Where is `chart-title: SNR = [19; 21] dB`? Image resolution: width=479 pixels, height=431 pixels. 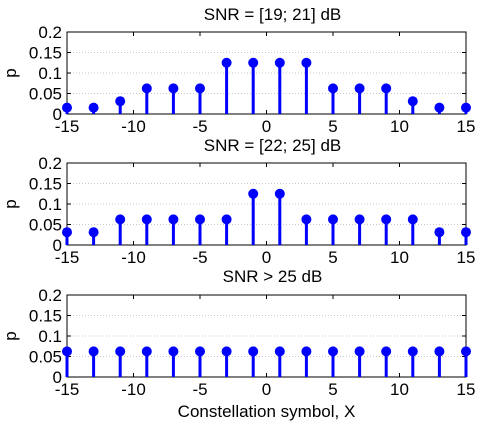
chart-title: SNR = [19; 21] dB is located at coordinates (273, 14).